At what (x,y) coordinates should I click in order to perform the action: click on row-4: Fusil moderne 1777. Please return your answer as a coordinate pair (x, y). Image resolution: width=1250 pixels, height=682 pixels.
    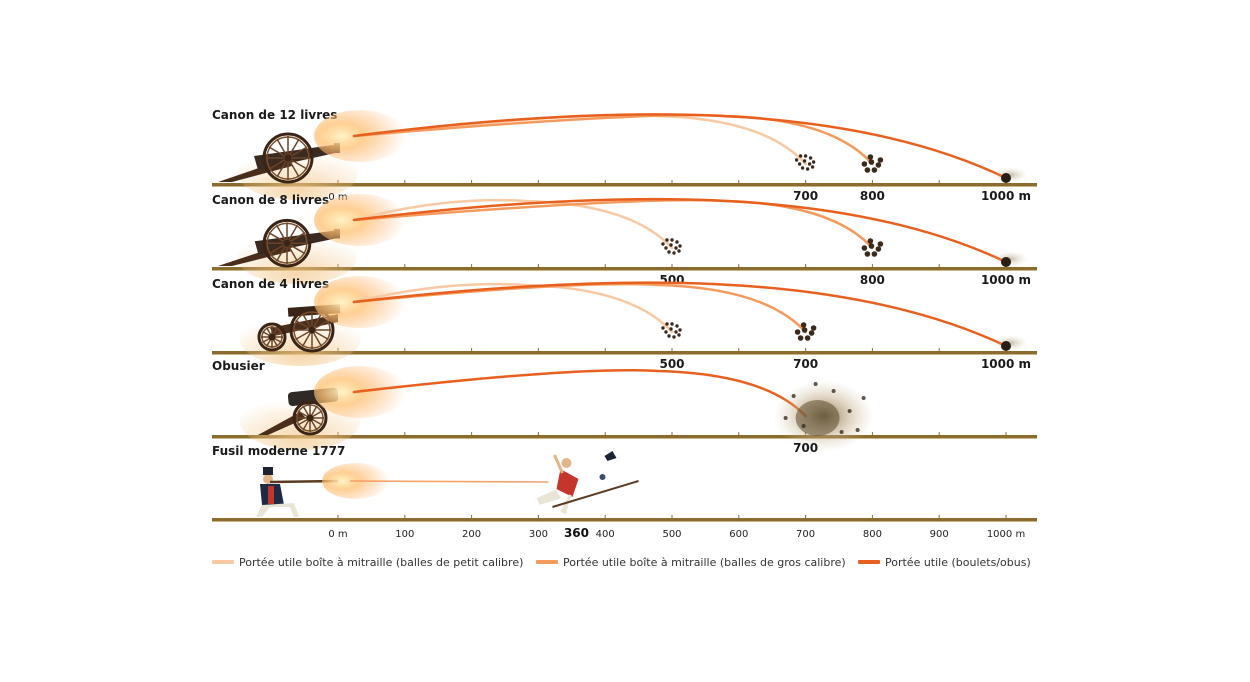
    Looking at the image, I should click on (624, 483).